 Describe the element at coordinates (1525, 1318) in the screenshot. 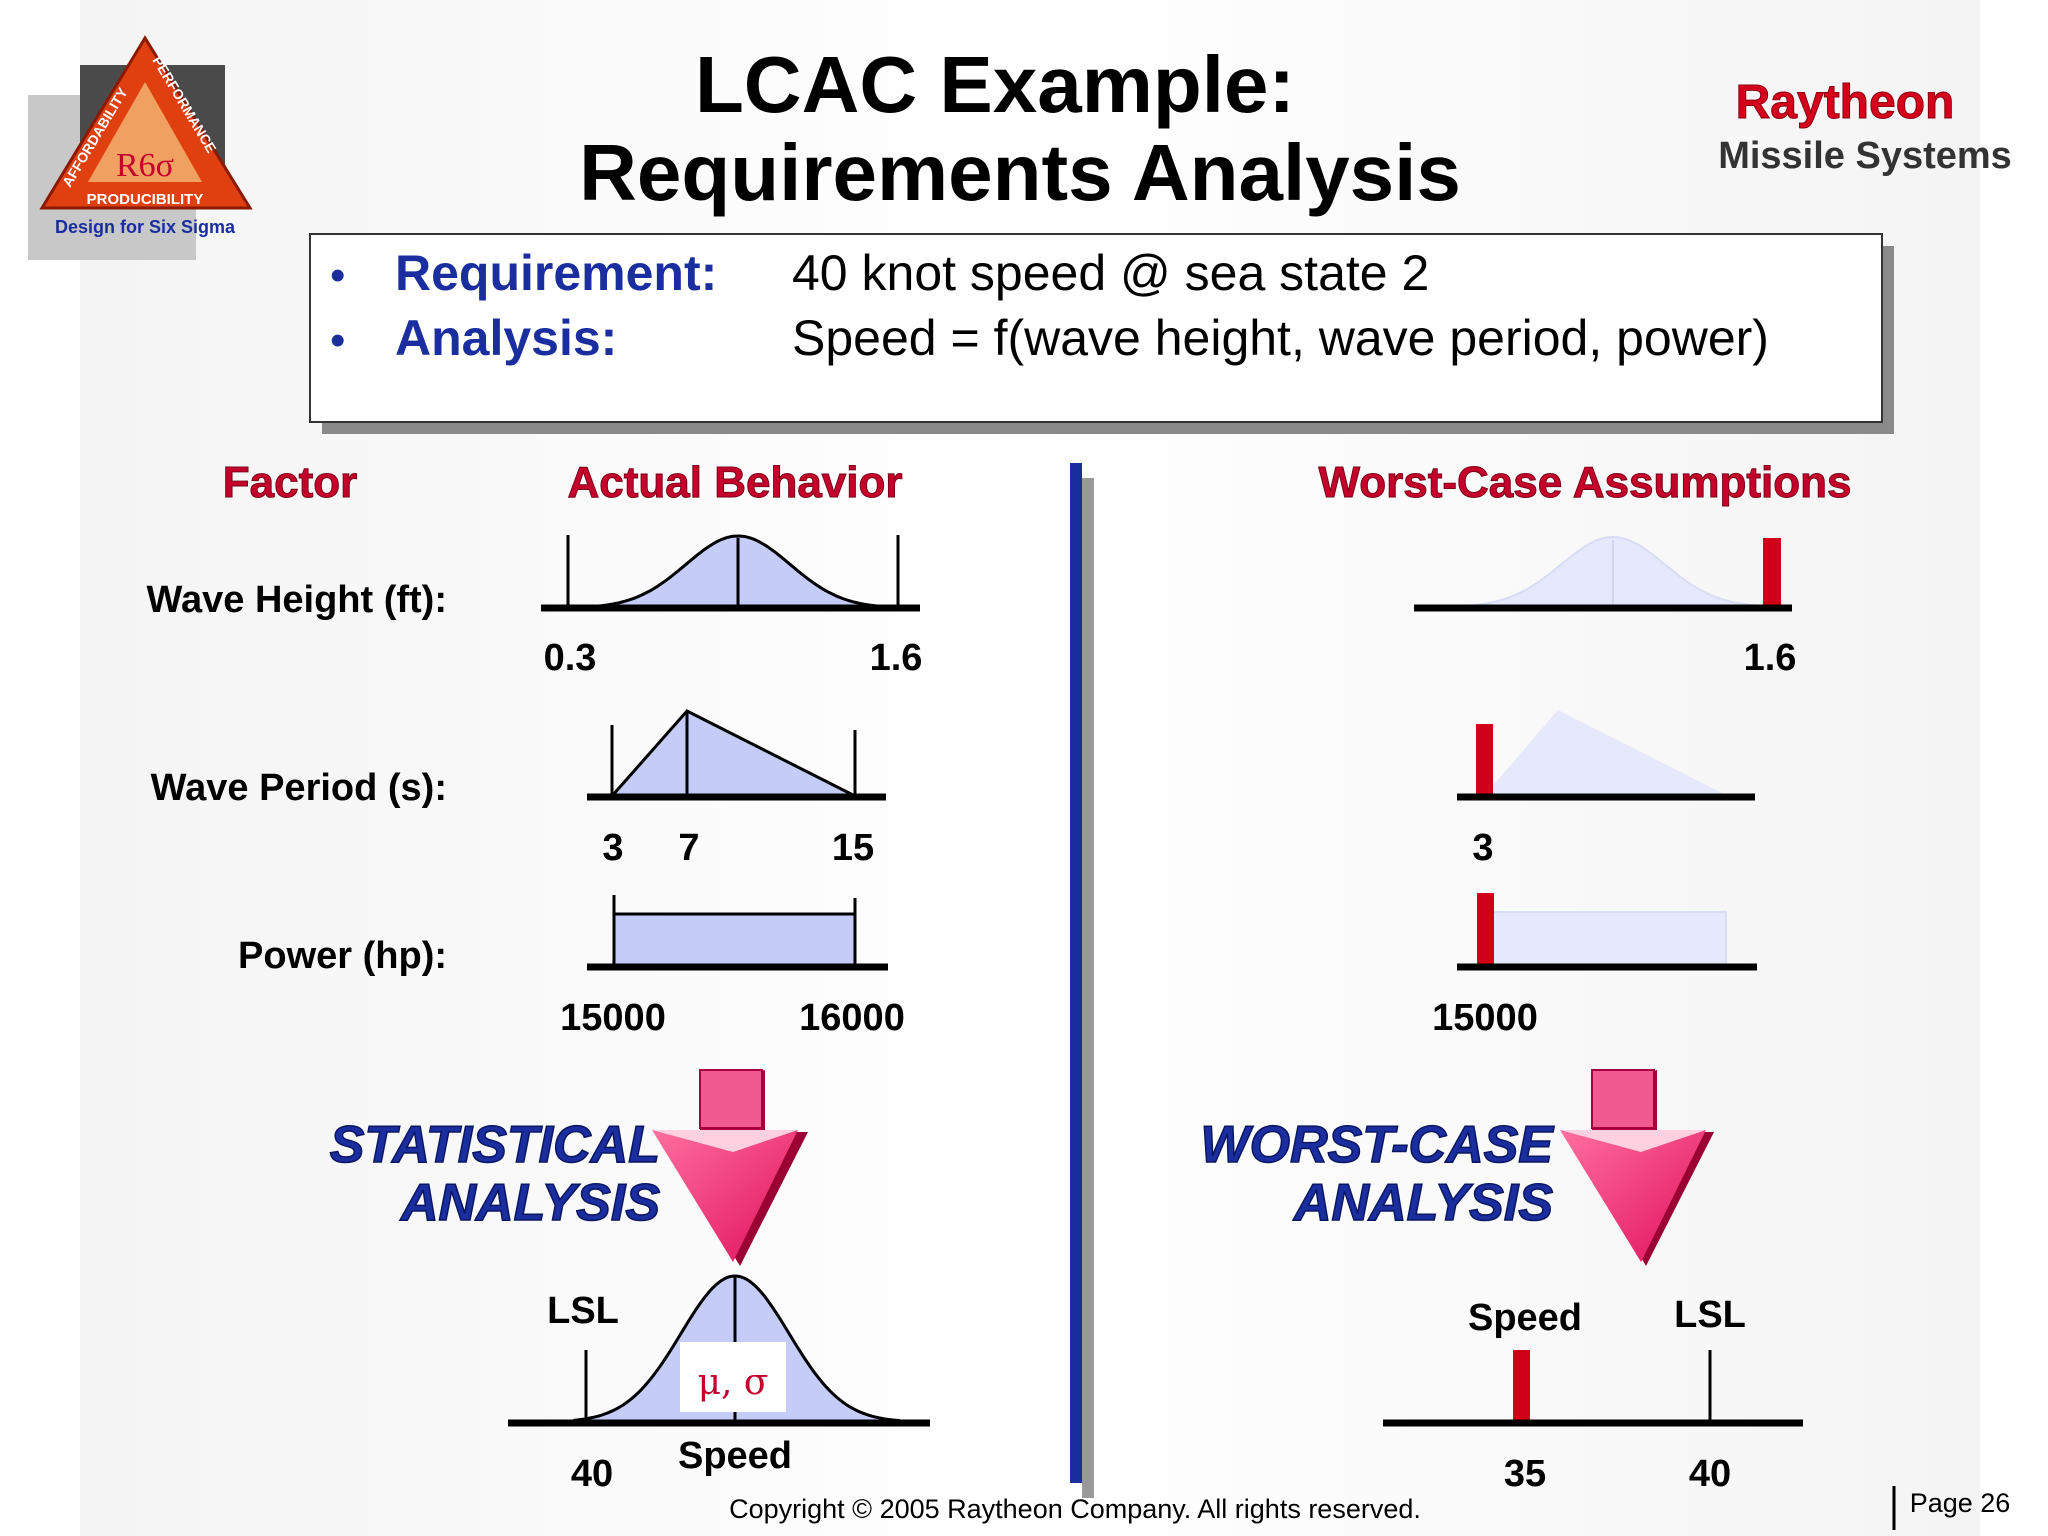

I see `speed-label: Speed` at that location.